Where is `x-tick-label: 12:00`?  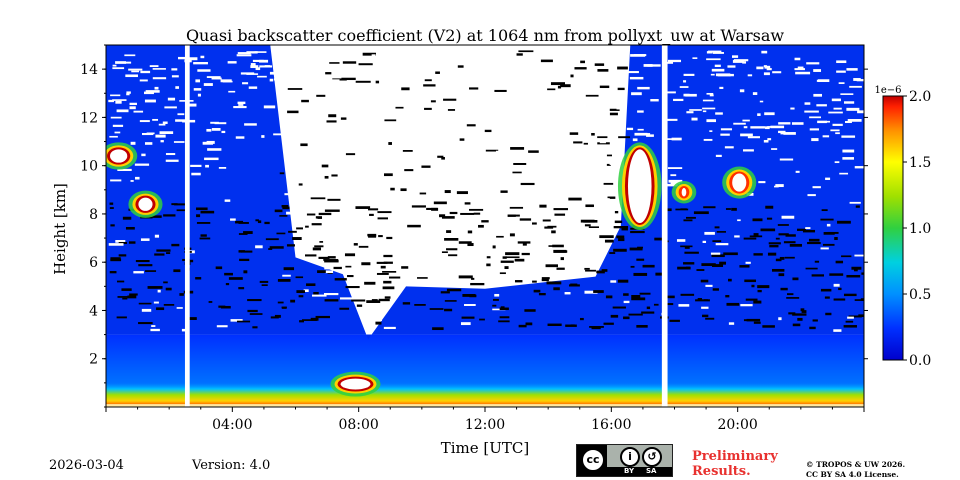 x-tick-label: 12:00 is located at coordinates (485, 425).